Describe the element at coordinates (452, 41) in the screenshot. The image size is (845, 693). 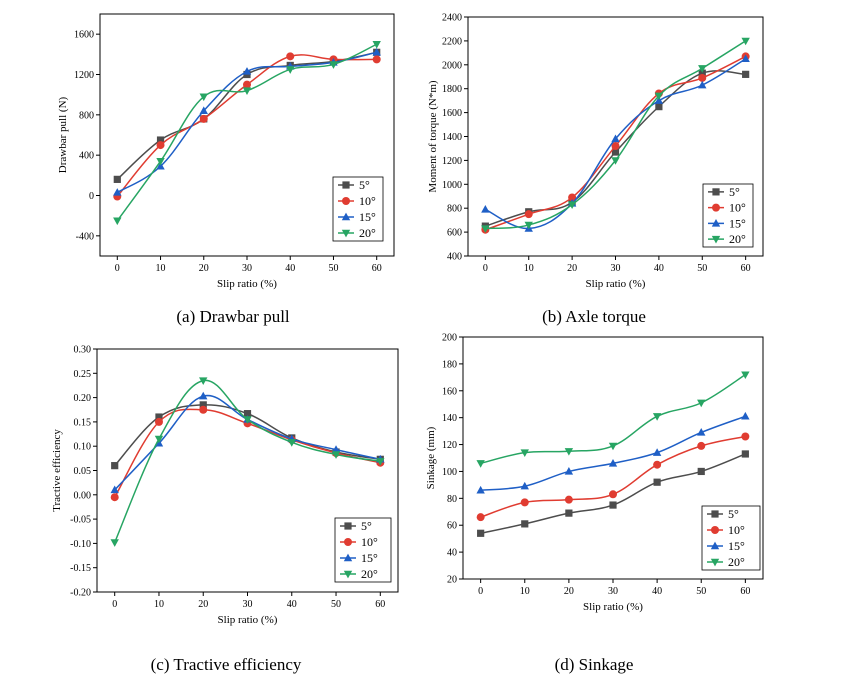
I see `y-tick-label: 2200` at that location.